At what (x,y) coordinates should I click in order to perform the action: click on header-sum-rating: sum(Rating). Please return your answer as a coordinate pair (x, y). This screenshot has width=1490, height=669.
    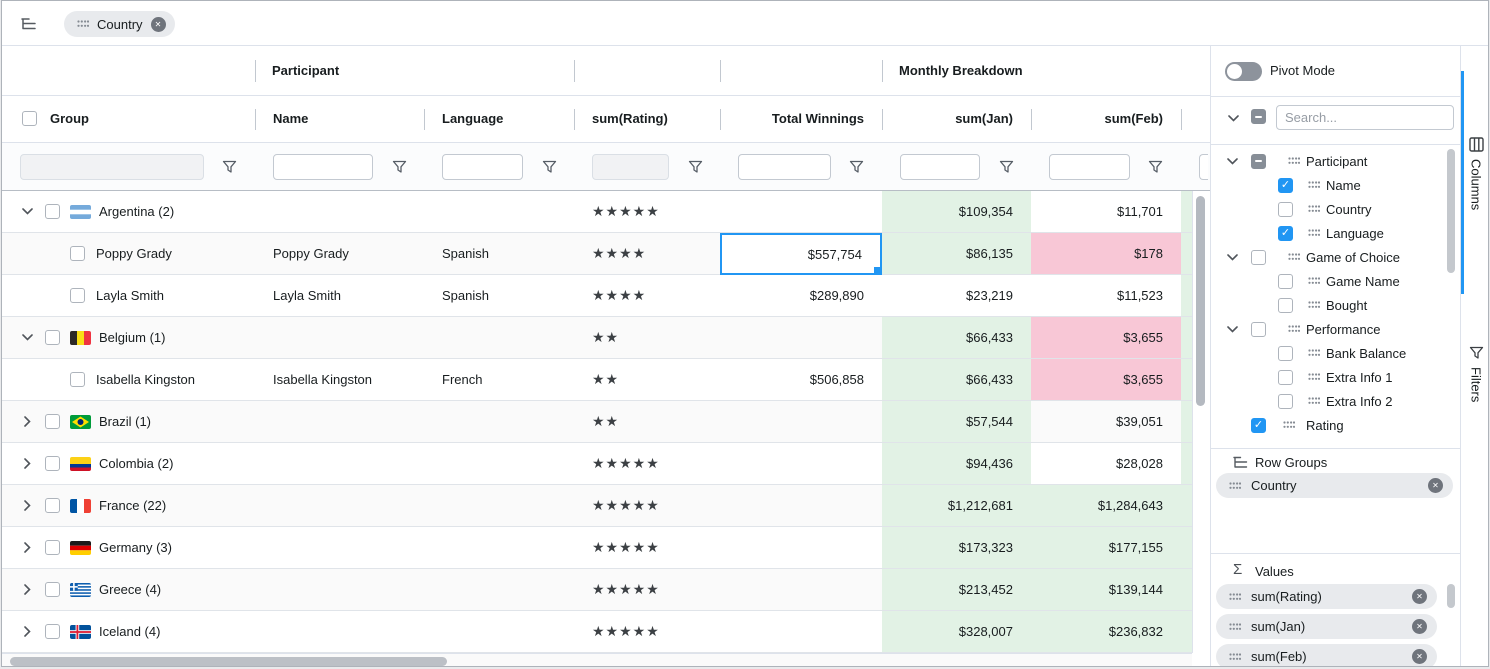
    Looking at the image, I should click on (630, 118).